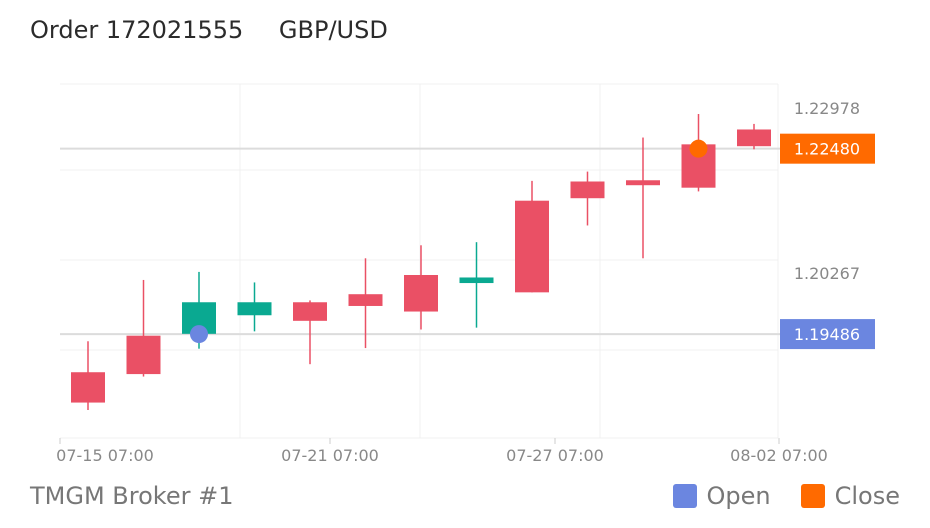 Image resolution: width=930 pixels, height=528 pixels. I want to click on legend-close-label: Close, so click(867, 496).